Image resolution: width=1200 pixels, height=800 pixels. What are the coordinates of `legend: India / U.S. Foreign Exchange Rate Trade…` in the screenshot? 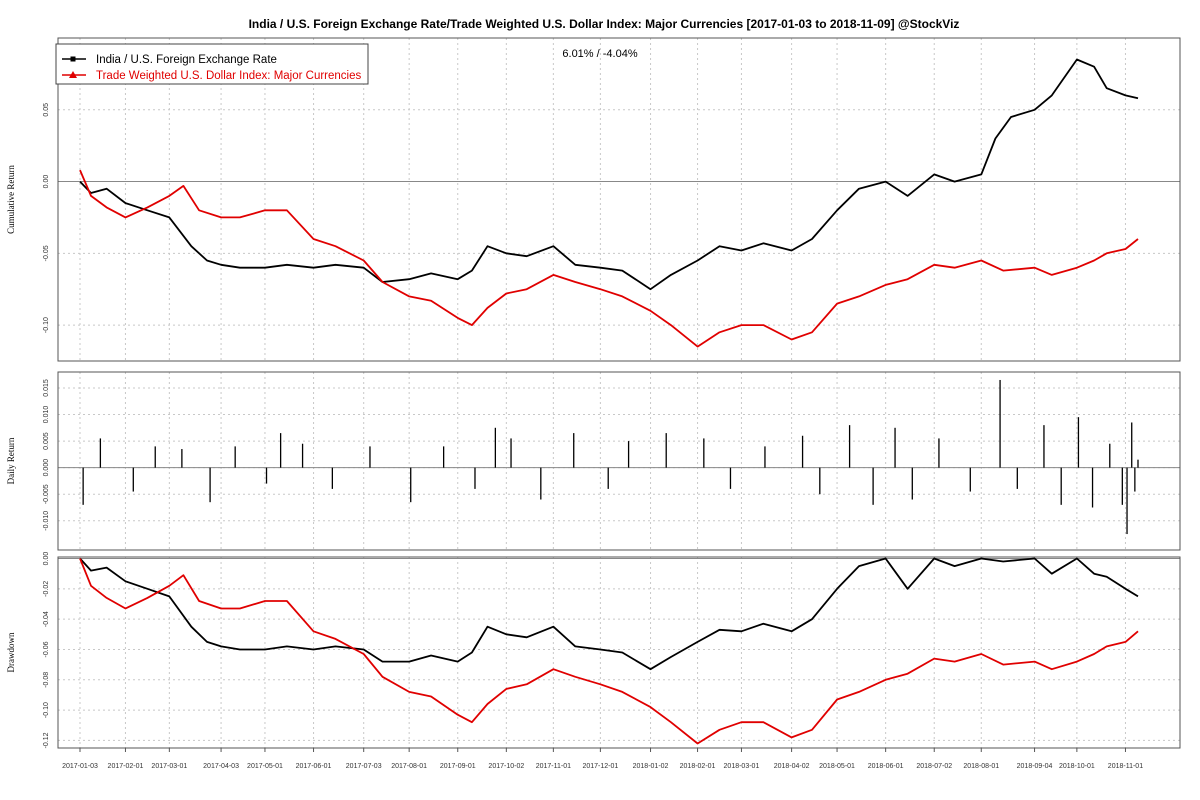 It's located at (212, 64).